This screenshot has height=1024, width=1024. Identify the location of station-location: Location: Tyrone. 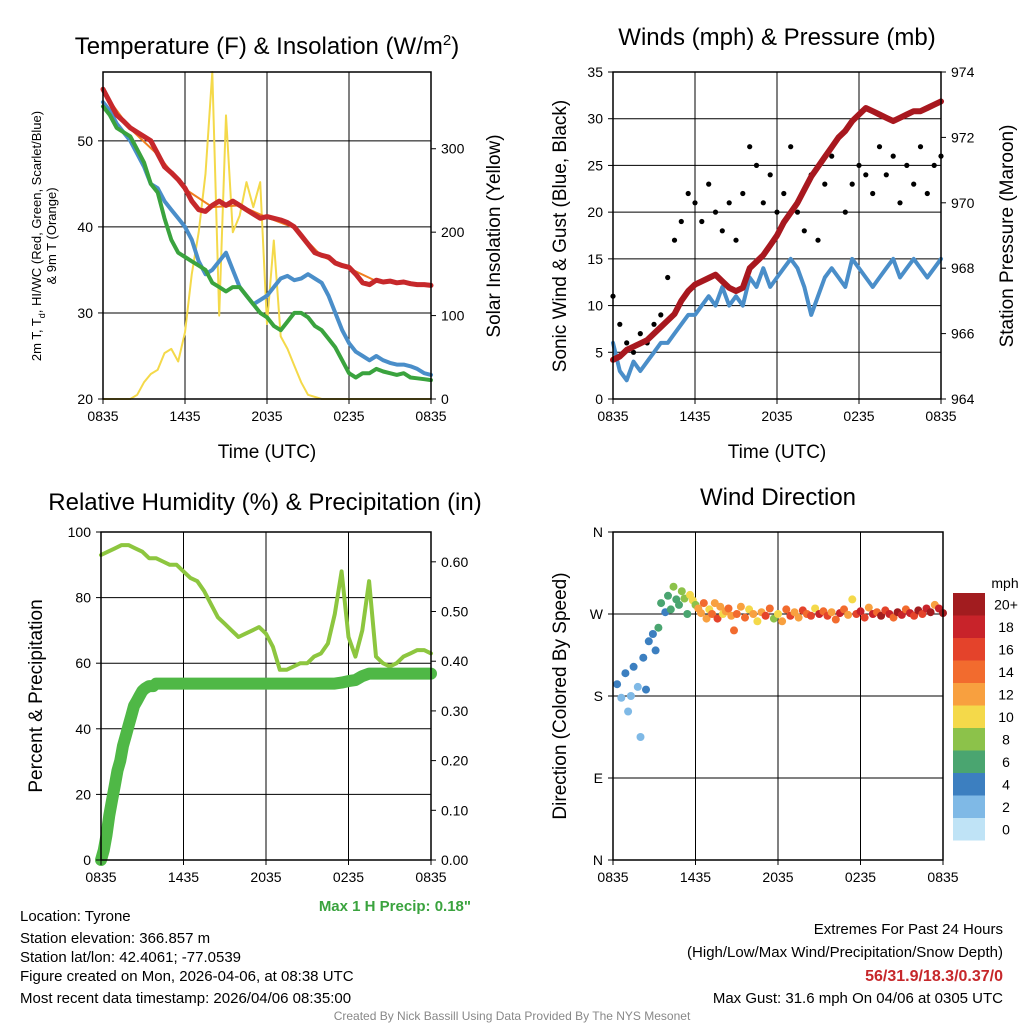
(75, 916).